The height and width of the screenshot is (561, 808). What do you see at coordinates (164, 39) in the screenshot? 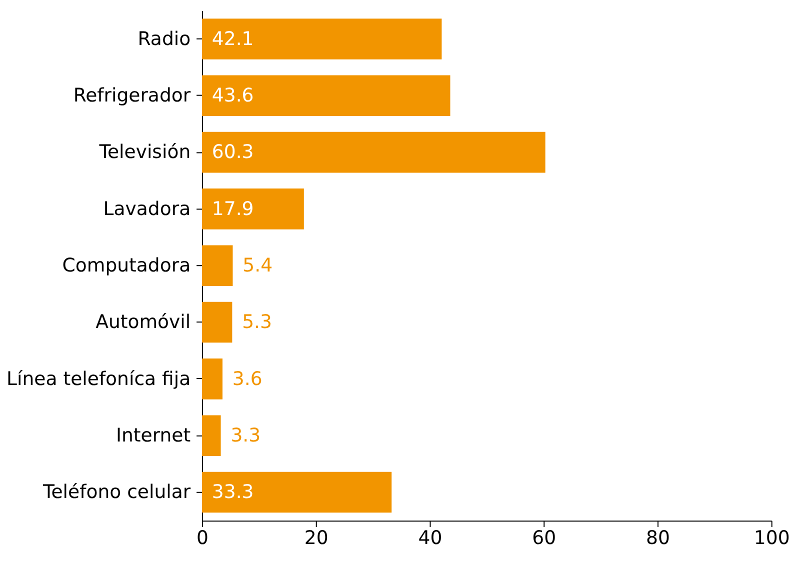
I see `y-tick-label: Radio` at bounding box center [164, 39].